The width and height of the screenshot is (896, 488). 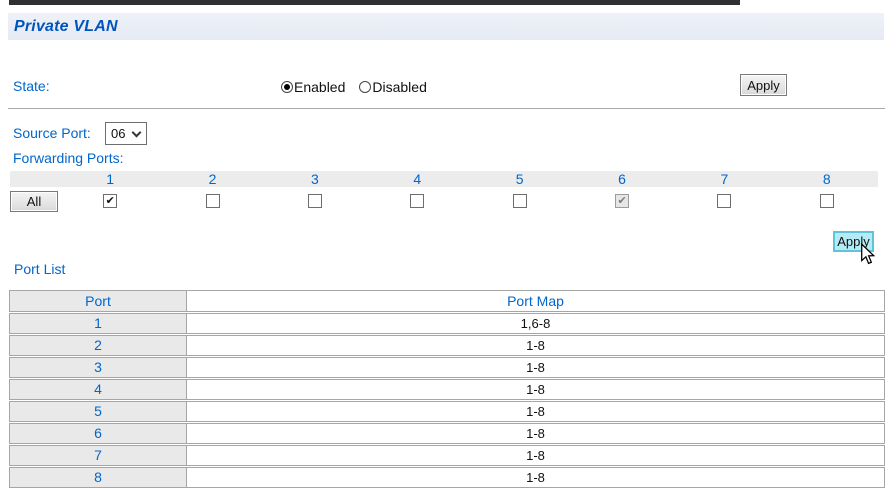 What do you see at coordinates (98, 323) in the screenshot?
I see `cell-port: 1` at bounding box center [98, 323].